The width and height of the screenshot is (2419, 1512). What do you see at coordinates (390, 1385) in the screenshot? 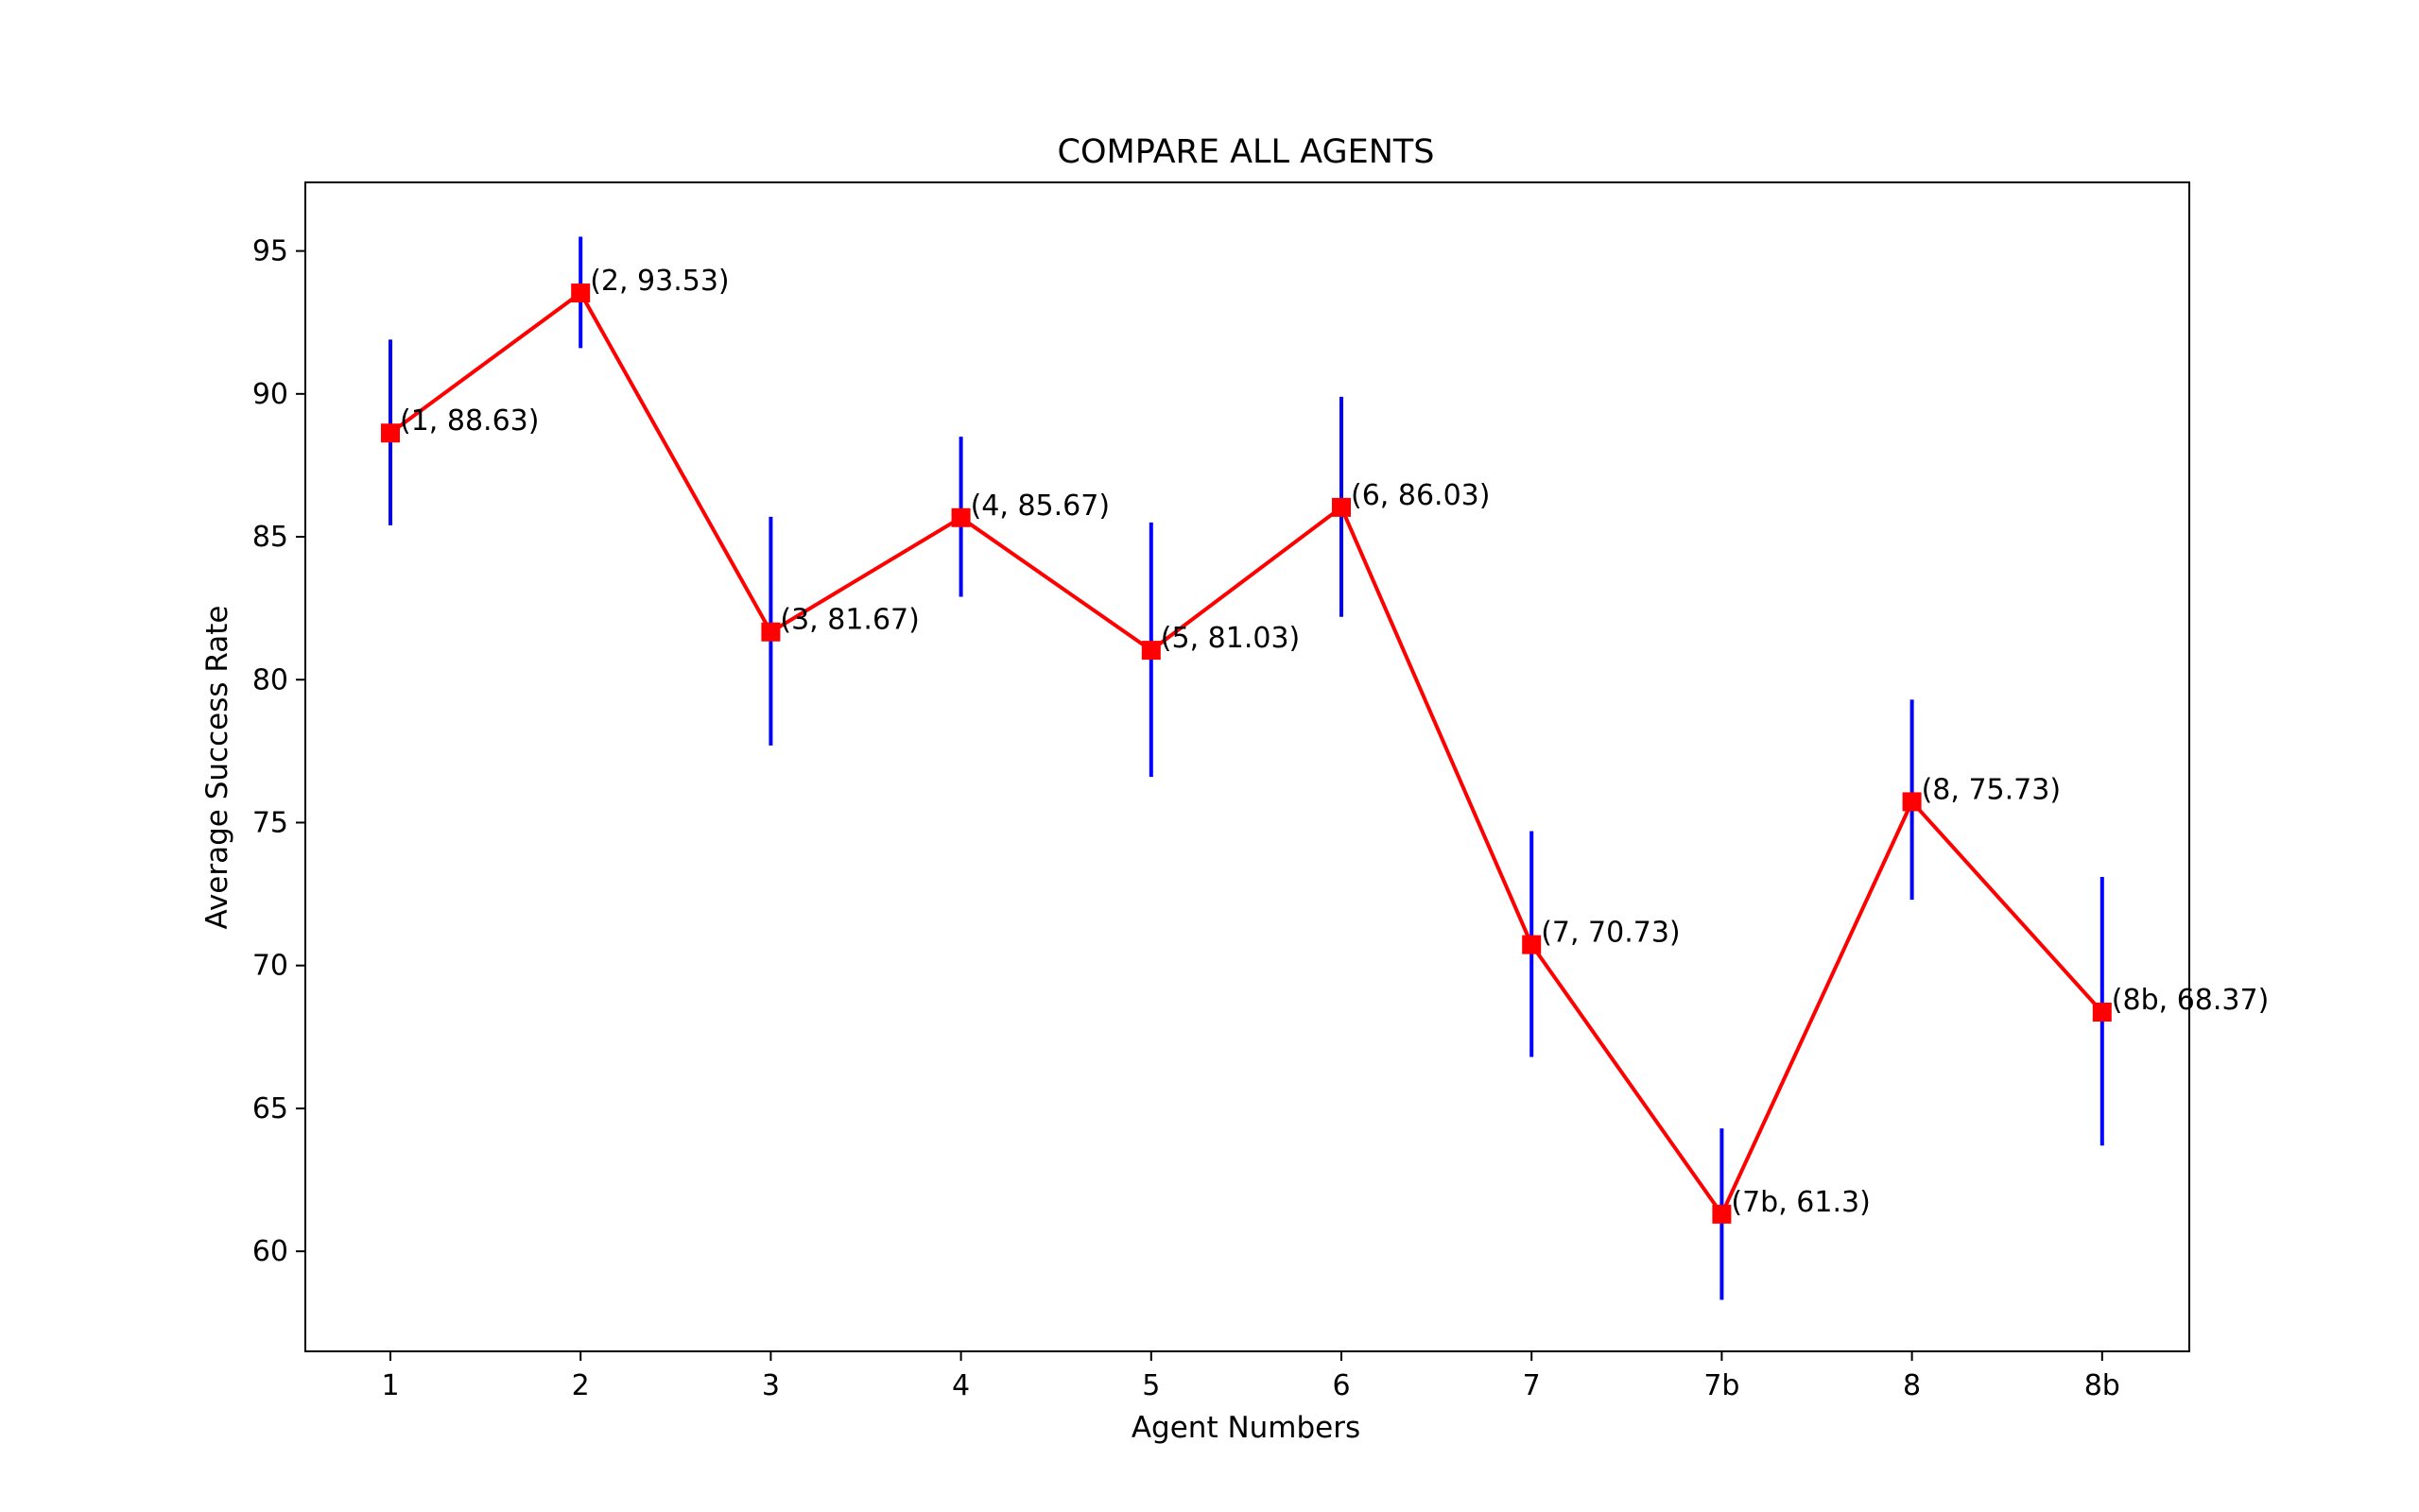
I see `x-tick-label: 1` at bounding box center [390, 1385].